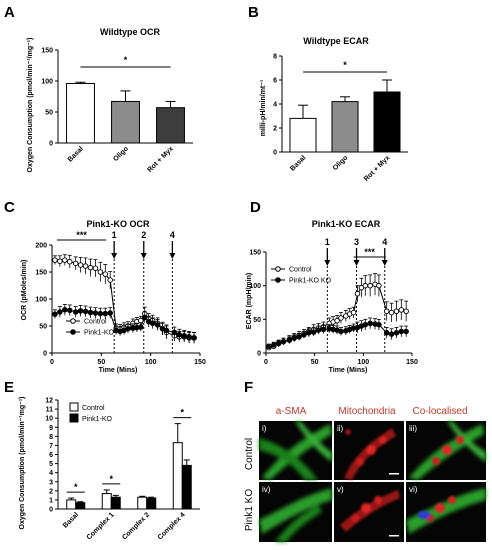 Image resolution: width=492 pixels, height=550 pixels. What do you see at coordinates (51, 482) in the screenshot?
I see `y-tick-label: 3` at bounding box center [51, 482].